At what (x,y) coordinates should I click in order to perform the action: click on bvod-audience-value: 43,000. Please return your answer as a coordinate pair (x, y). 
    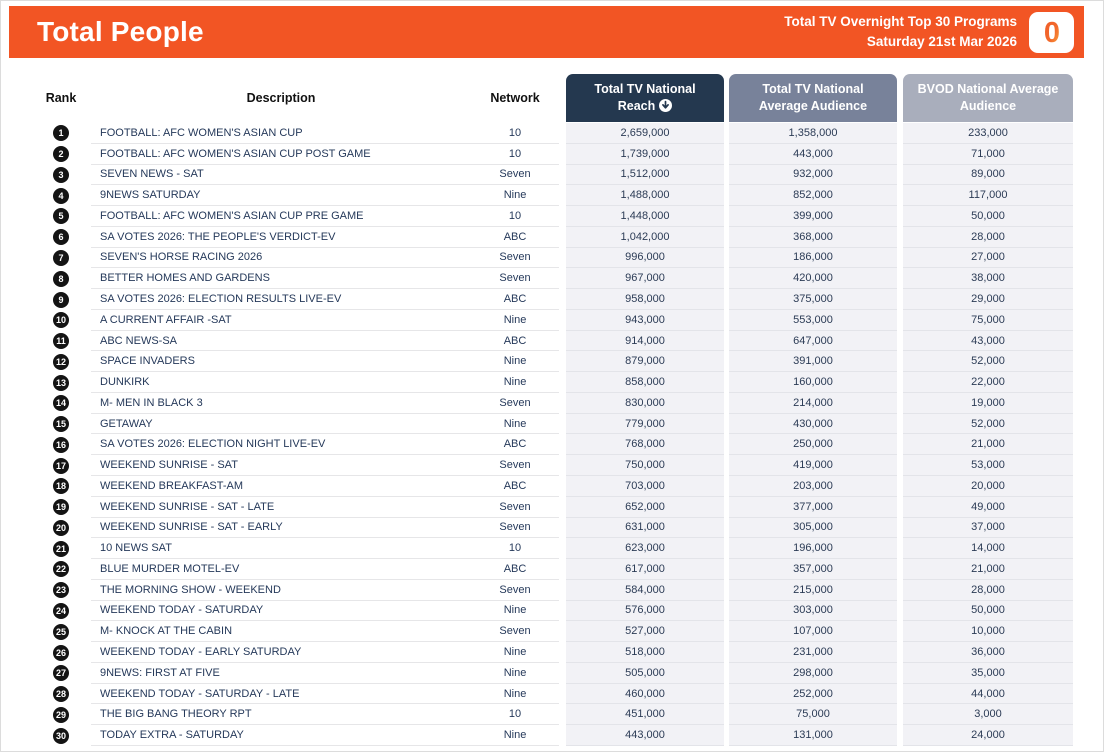
    Looking at the image, I should click on (988, 341).